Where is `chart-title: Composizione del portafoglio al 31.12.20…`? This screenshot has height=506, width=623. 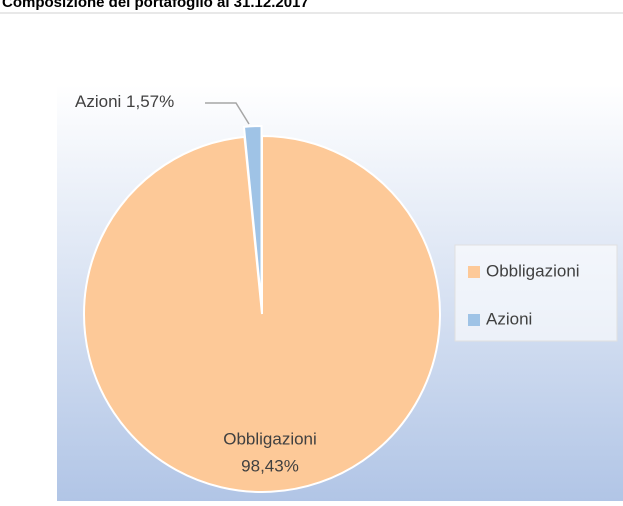 chart-title: Composizione del portafoglio al 31.12.20… is located at coordinates (155, 5).